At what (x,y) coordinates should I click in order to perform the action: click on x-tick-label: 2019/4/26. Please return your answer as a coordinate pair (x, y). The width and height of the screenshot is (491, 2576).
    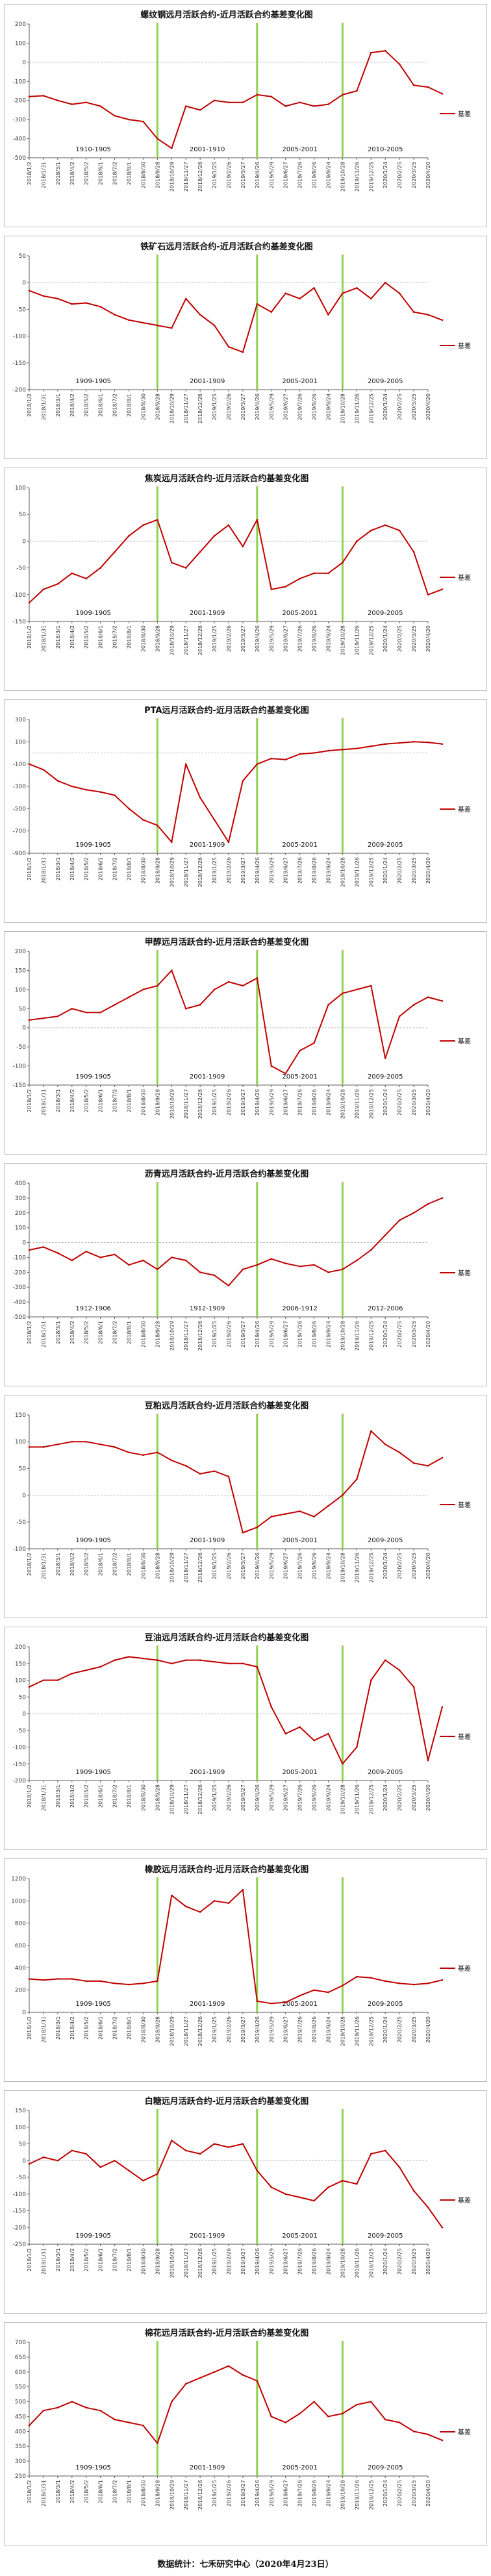
    Looking at the image, I should click on (257, 870).